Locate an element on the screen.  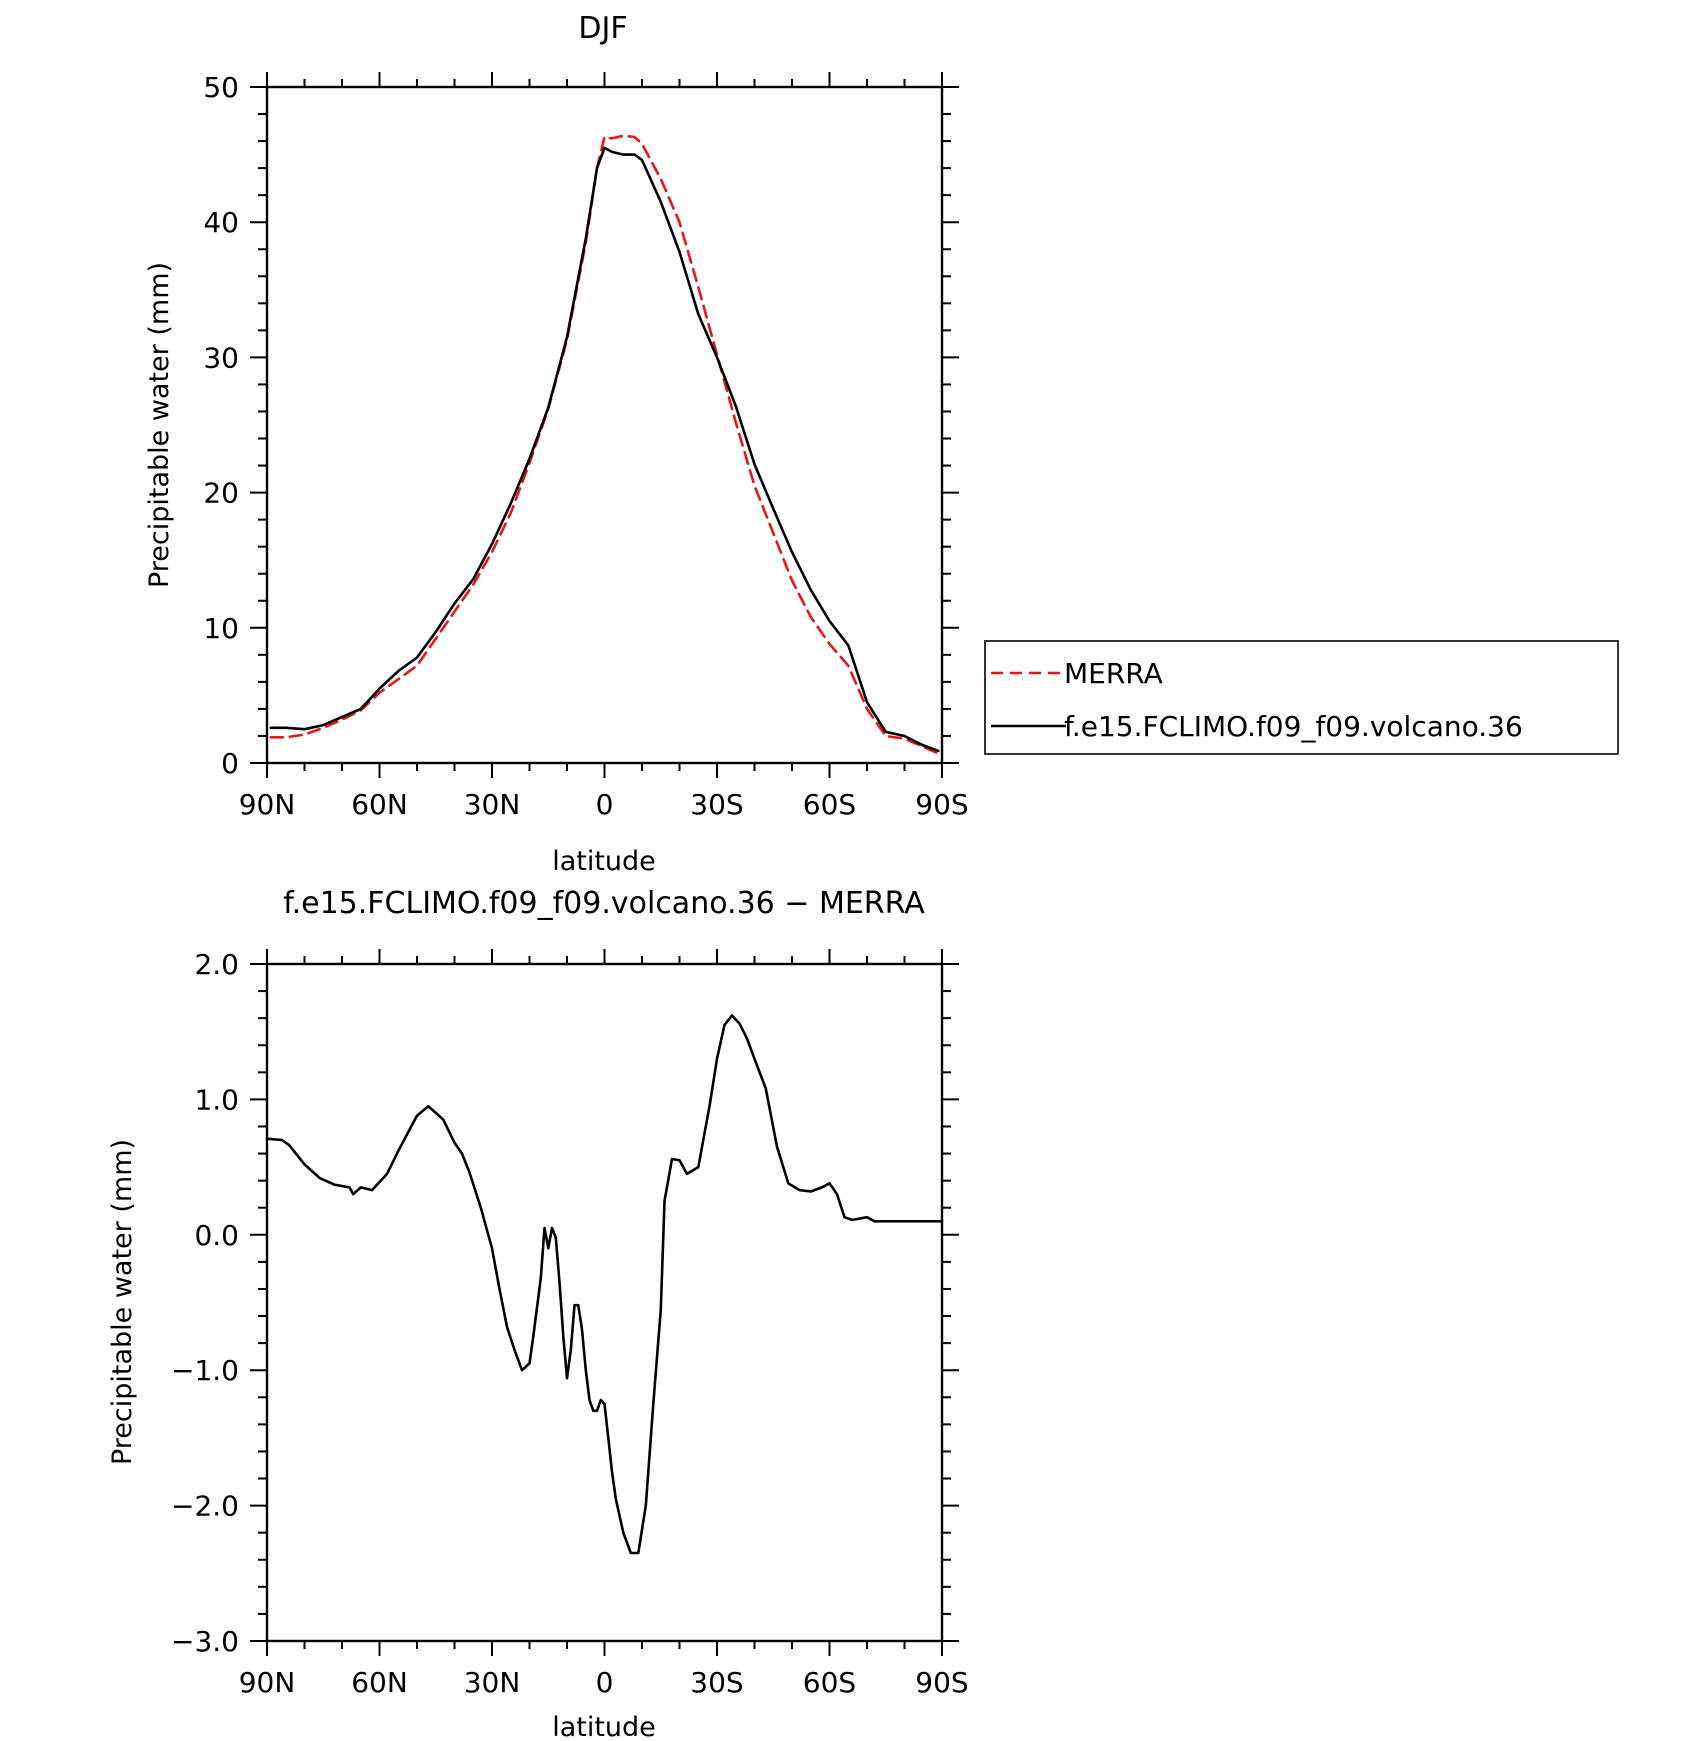
top-x-tick-label: 60N is located at coordinates (379, 804).